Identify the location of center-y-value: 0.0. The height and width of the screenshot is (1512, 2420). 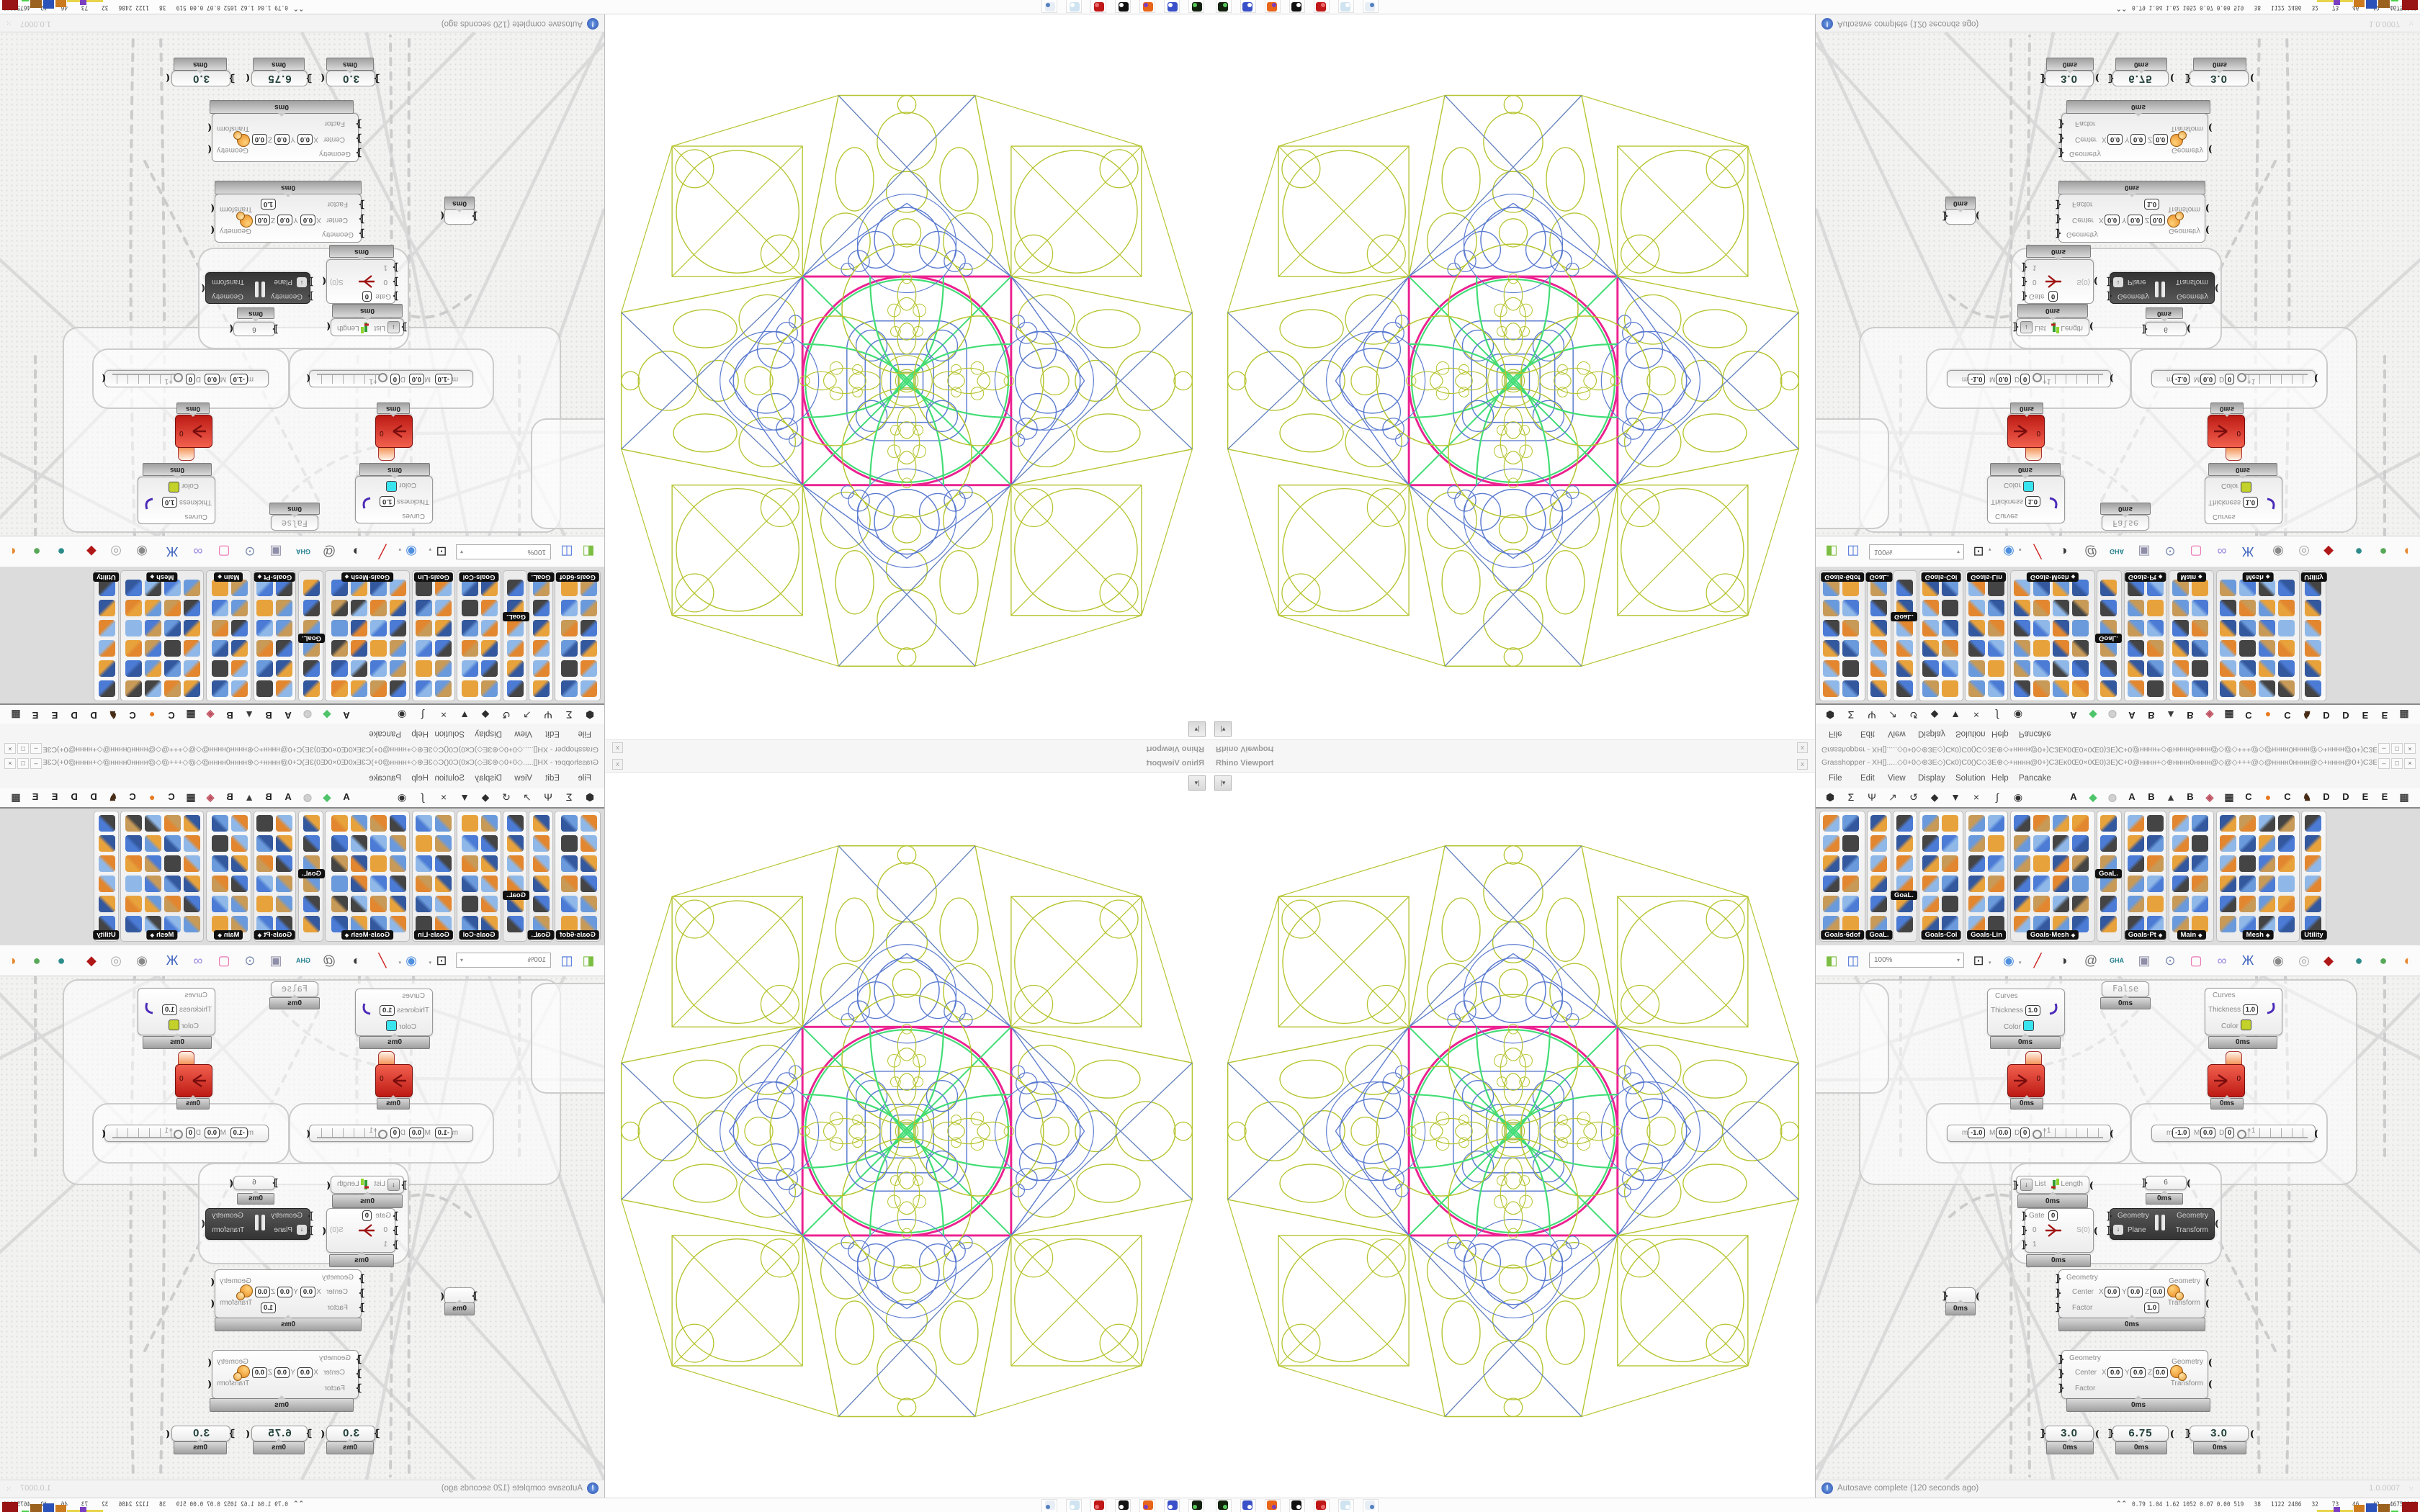
(2138, 1372).